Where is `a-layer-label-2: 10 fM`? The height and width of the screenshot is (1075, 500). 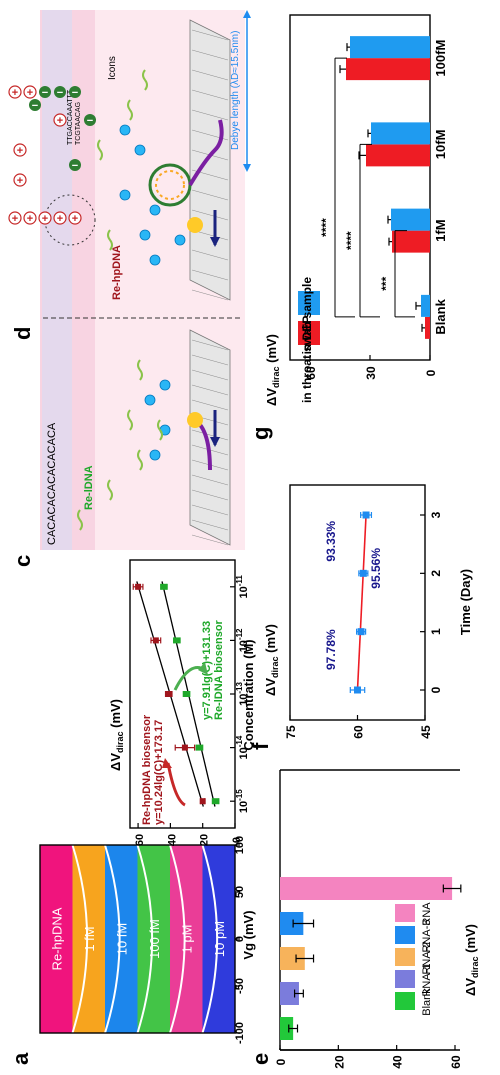
a-layer-label-2: 10 fM is located at coordinates (121, 939).